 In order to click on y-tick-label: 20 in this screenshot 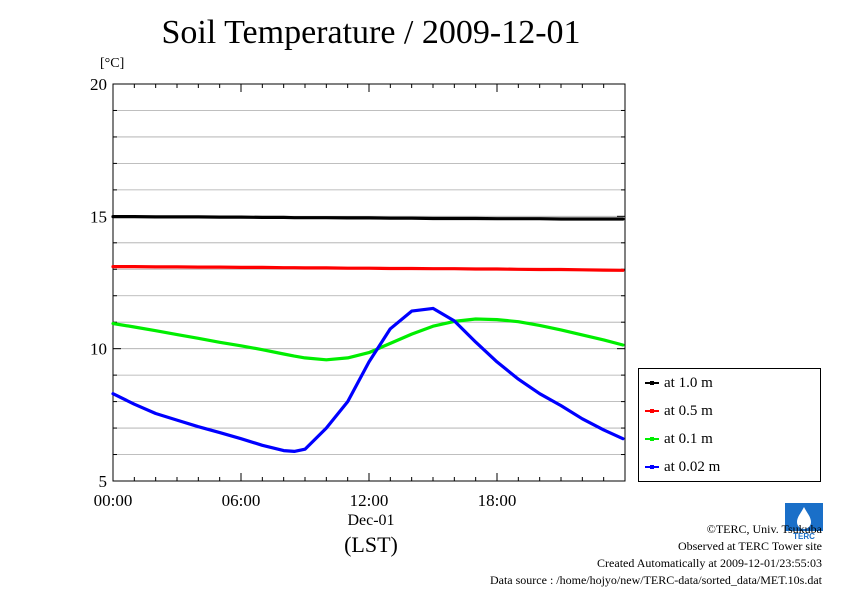, I will do `click(98, 84)`.